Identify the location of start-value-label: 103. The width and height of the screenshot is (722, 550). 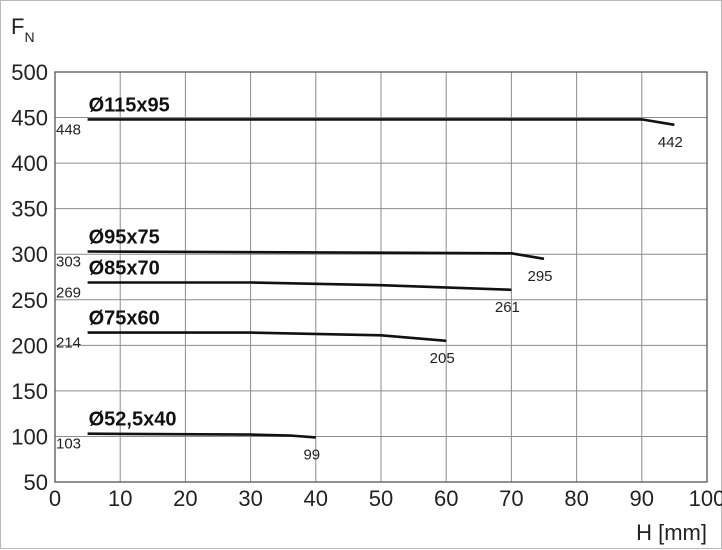
(68, 444).